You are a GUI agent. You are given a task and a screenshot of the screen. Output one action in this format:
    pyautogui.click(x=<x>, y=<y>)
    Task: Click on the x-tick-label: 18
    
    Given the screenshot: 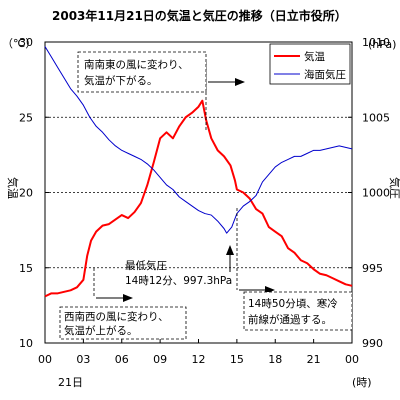 What is the action you would take?
    pyautogui.click(x=275, y=359)
    